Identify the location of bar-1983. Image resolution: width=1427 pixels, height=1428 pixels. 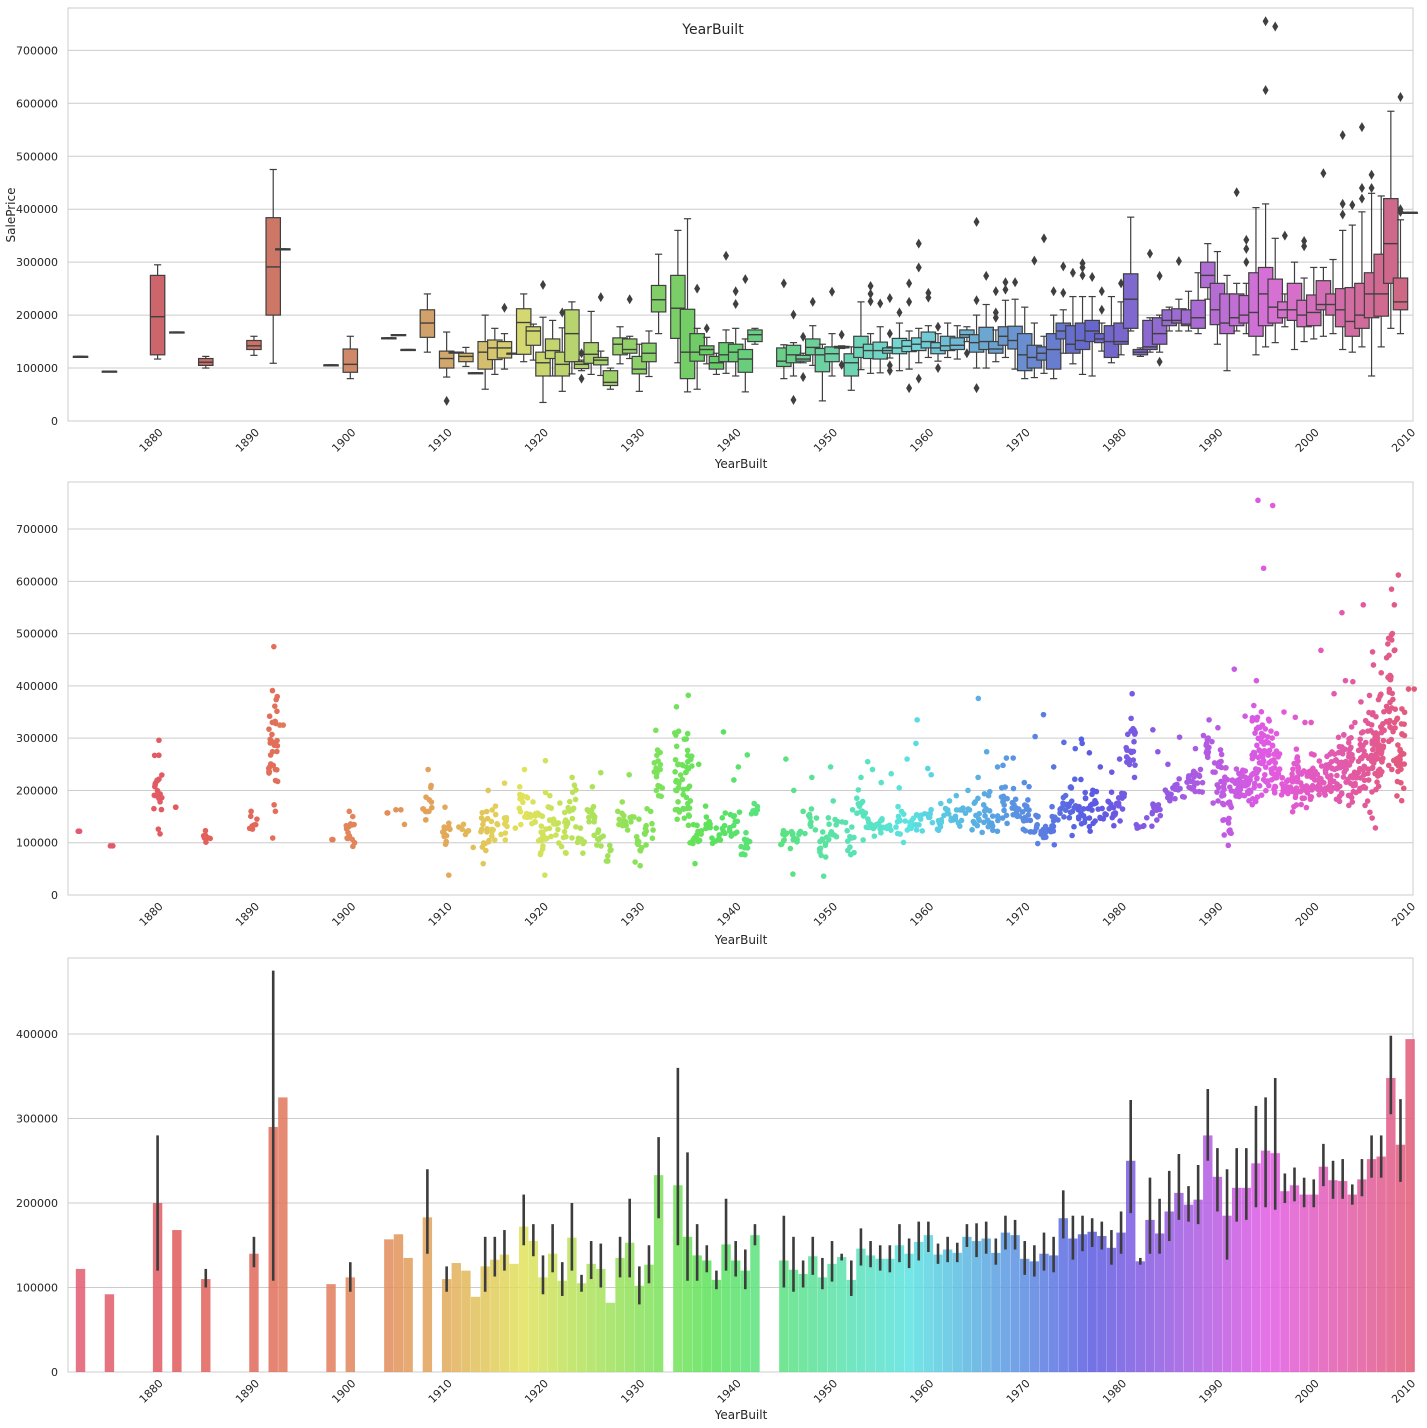
(1150, 1295).